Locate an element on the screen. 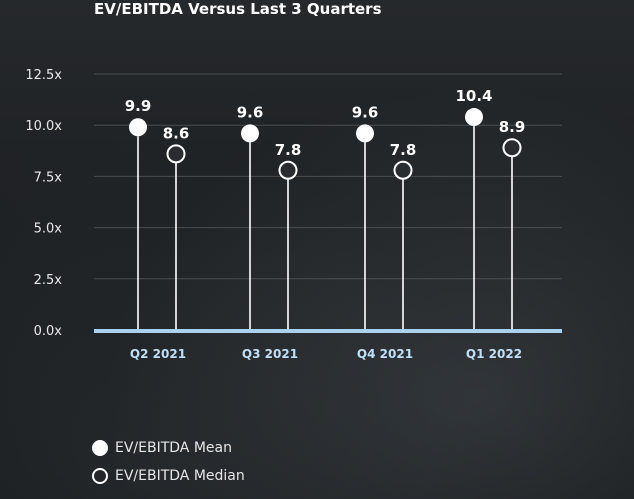 The width and height of the screenshot is (634, 499). y-tick-label: 12.5x is located at coordinates (43, 75).